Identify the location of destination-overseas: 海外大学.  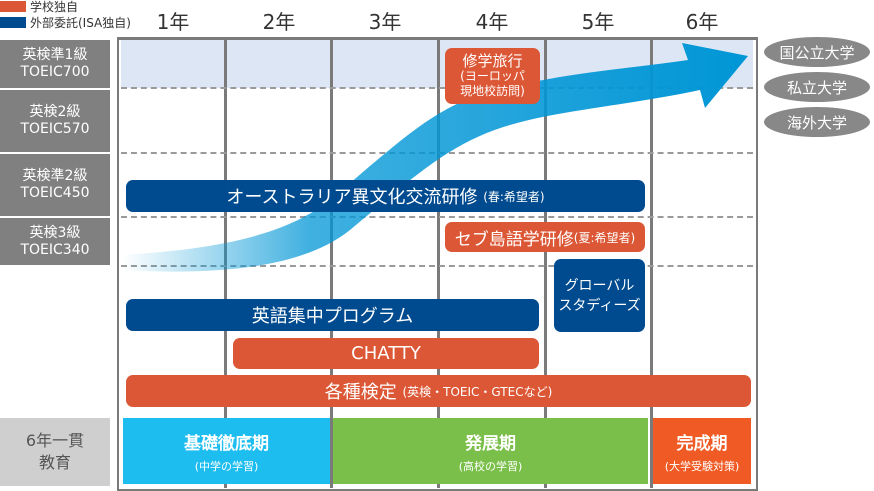
(817, 122).